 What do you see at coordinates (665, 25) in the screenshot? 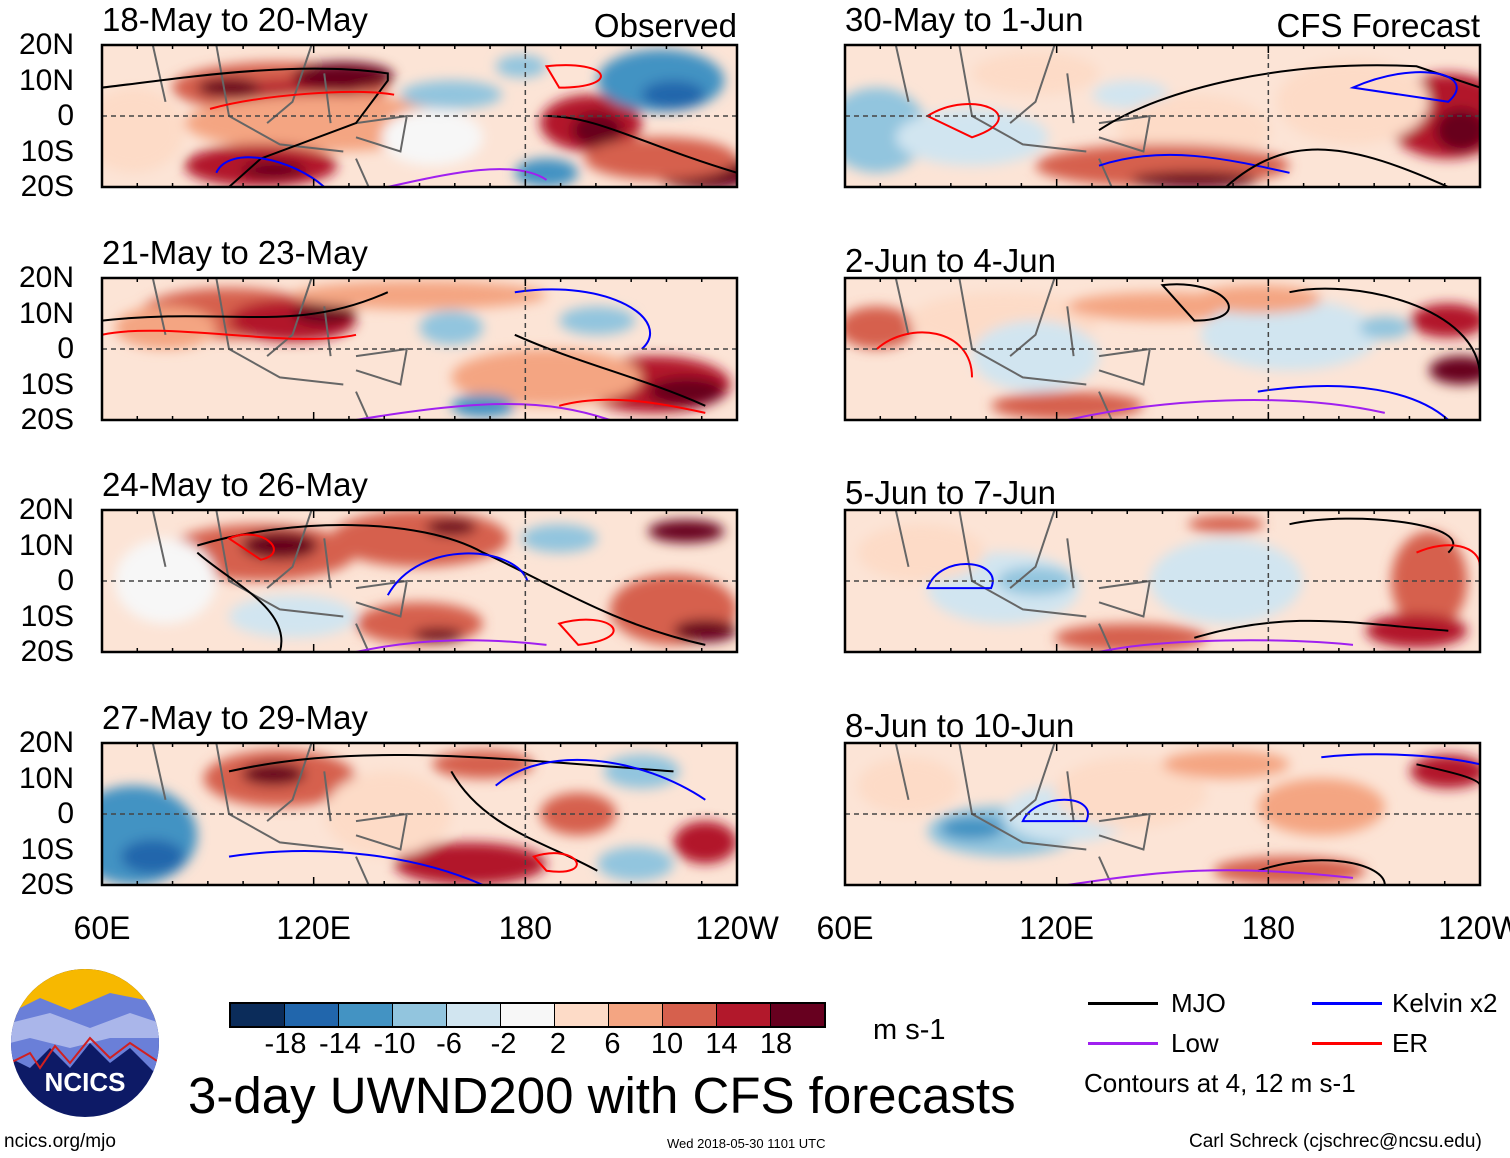
I see `panel-source-tag: Observed` at bounding box center [665, 25].